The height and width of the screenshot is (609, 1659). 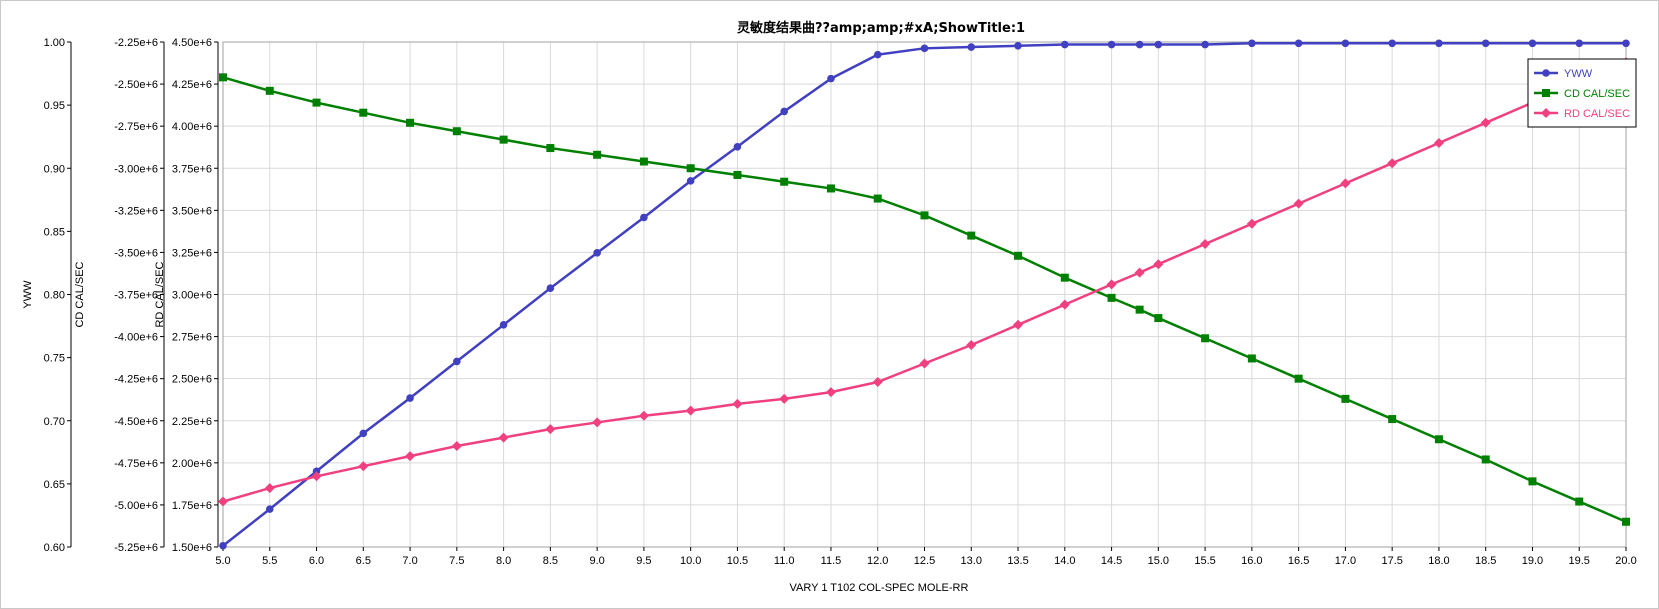 I want to click on x-tick-label: 5.0, so click(x=222, y=561).